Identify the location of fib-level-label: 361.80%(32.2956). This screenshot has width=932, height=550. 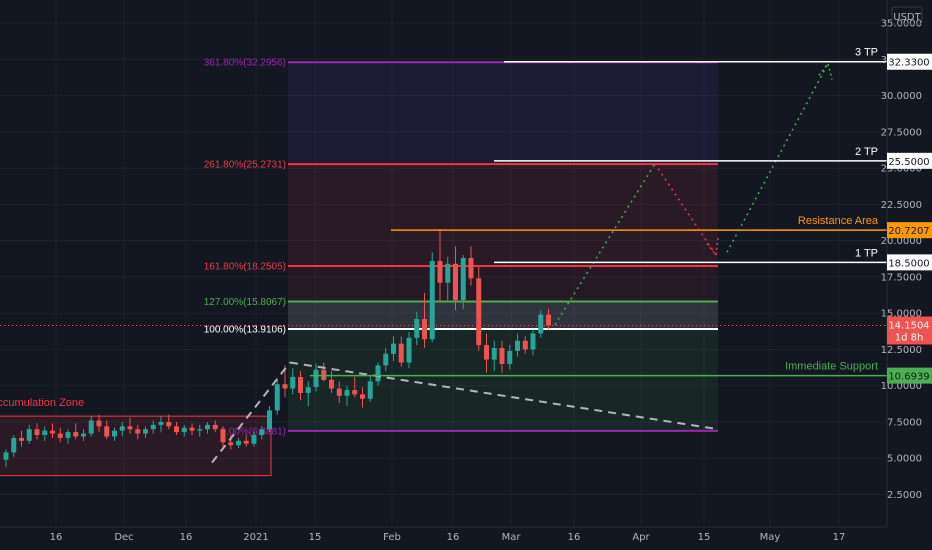
(245, 63).